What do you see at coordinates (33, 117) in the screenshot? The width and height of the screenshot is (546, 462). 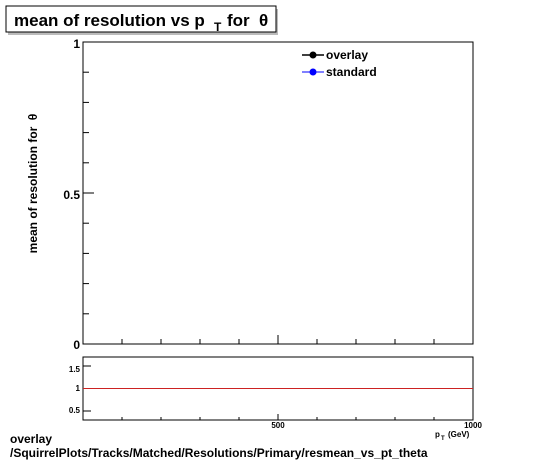 I see `y-axis-label-symbol: θ` at bounding box center [33, 117].